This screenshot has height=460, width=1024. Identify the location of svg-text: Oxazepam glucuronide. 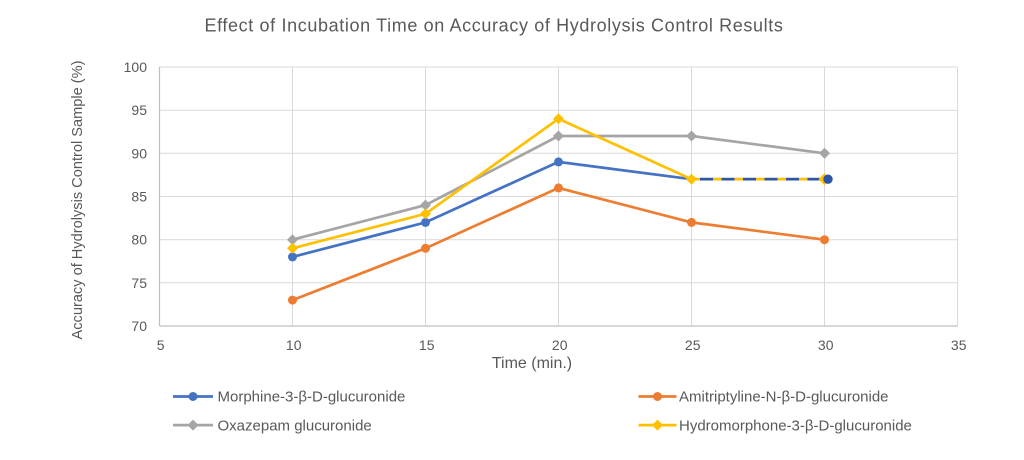
(295, 426).